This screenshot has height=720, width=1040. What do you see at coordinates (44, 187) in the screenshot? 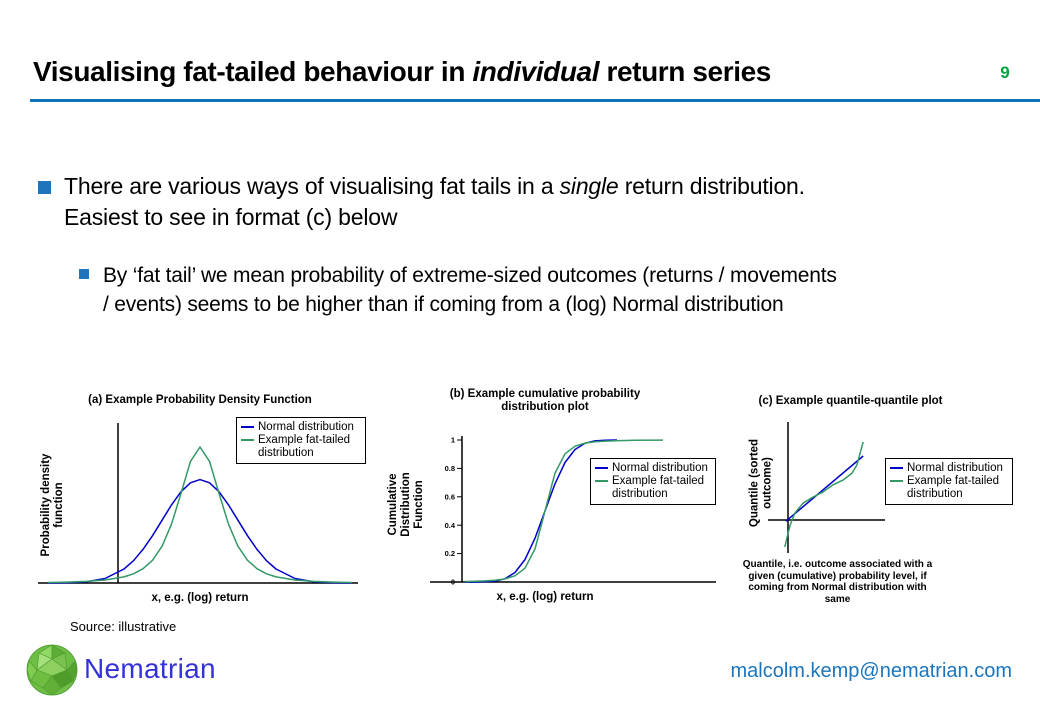
I see `bullet-square-icon` at bounding box center [44, 187].